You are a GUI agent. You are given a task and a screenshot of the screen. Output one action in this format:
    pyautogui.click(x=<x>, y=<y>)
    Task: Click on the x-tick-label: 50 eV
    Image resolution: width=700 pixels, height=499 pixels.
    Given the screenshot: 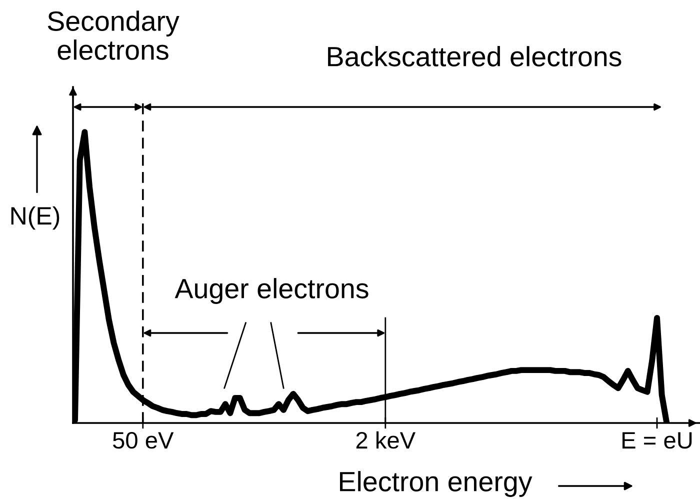 What is the action you would take?
    pyautogui.click(x=143, y=440)
    